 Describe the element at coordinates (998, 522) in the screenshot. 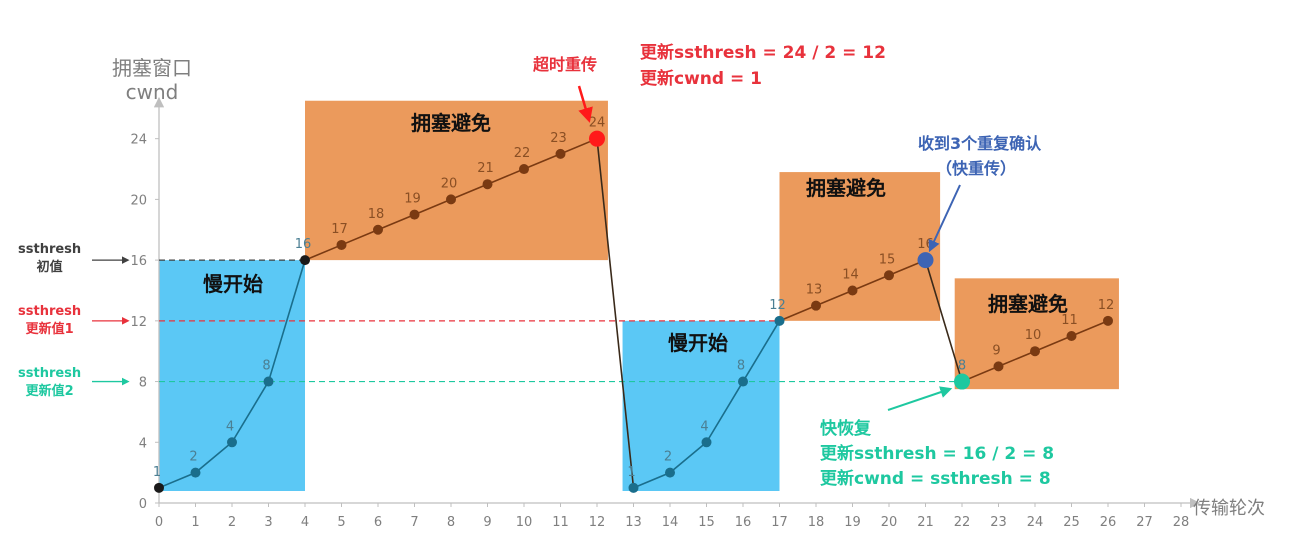

I see `x-tick-label: 23` at that location.